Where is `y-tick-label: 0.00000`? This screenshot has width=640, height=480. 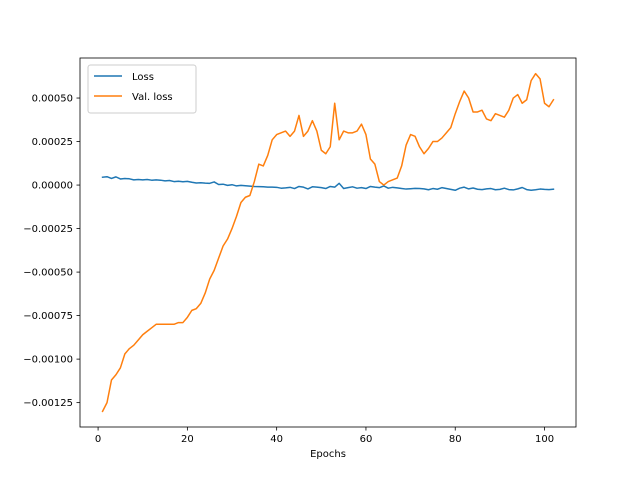 y-tick-label: 0.00000 is located at coordinates (52, 186).